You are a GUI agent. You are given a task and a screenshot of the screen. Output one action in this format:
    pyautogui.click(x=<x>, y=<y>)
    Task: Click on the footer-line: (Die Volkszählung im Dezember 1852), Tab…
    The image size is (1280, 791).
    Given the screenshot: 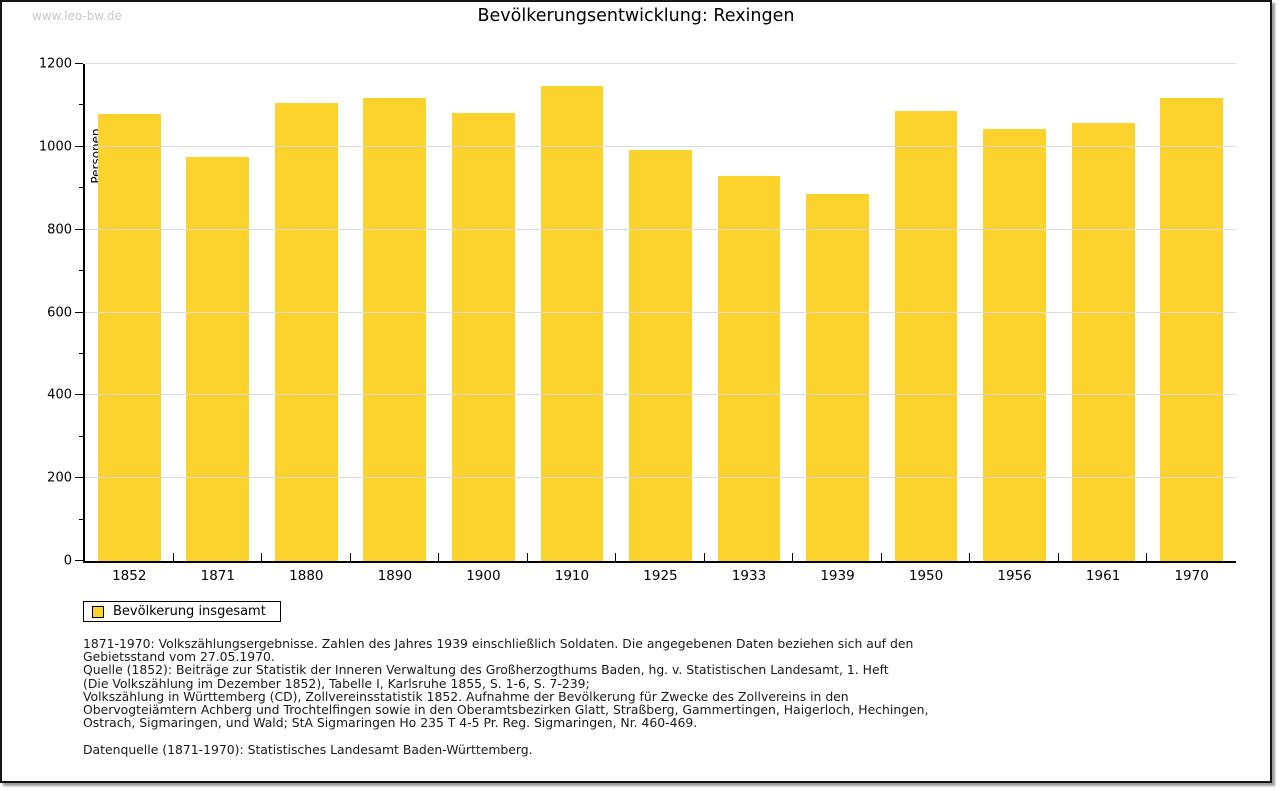 What is the action you would take?
    pyautogui.click(x=336, y=683)
    